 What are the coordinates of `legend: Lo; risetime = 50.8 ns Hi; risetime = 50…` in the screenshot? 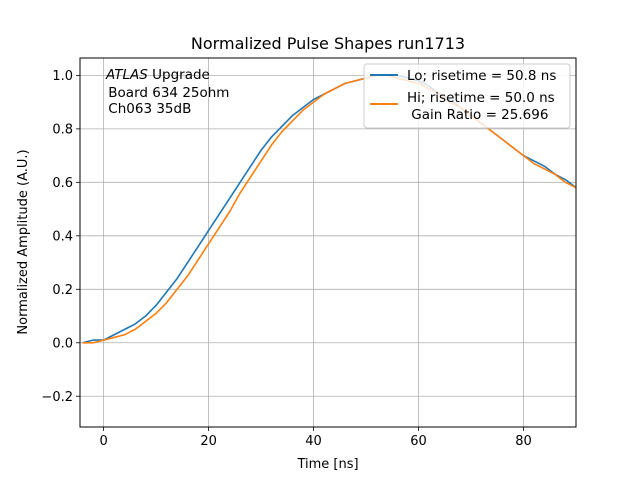 It's located at (467, 96).